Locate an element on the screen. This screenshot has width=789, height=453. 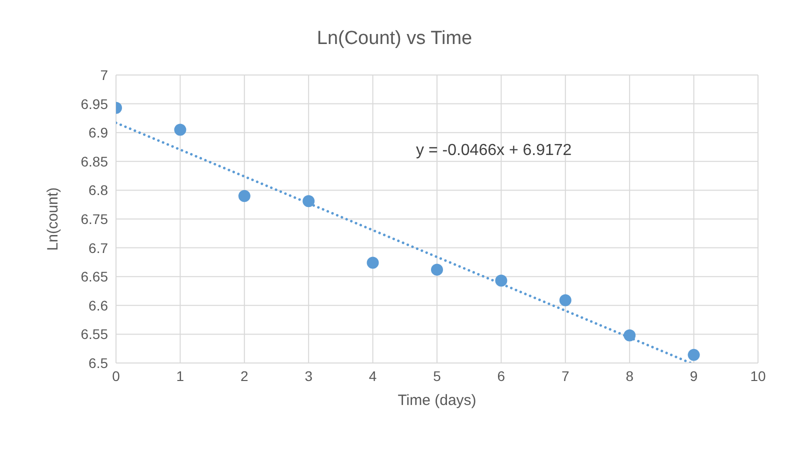
x-tick-label: 6 is located at coordinates (501, 376).